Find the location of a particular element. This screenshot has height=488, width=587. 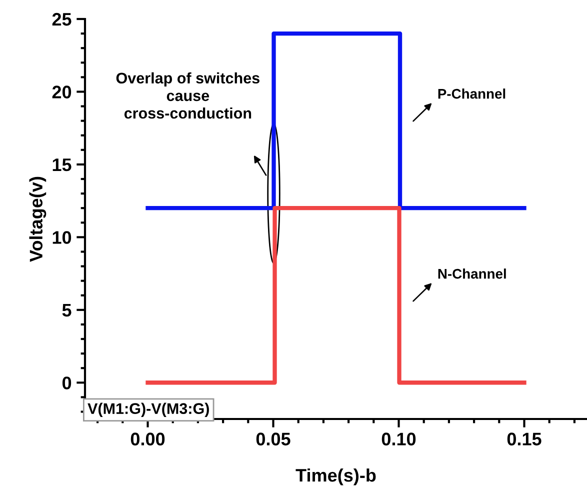

annotation: Overlap of switches cause cross-conduction is located at coordinates (188, 95).